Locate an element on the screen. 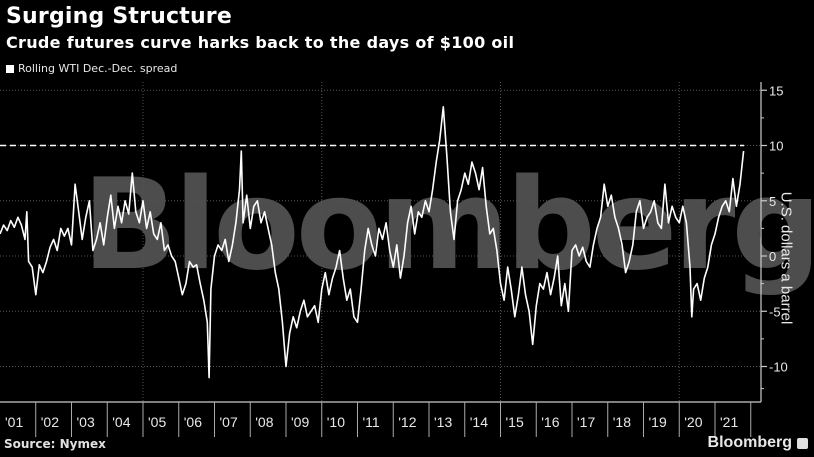 This screenshot has height=457, width=814. x-tick-label: '21 is located at coordinates (729, 422).